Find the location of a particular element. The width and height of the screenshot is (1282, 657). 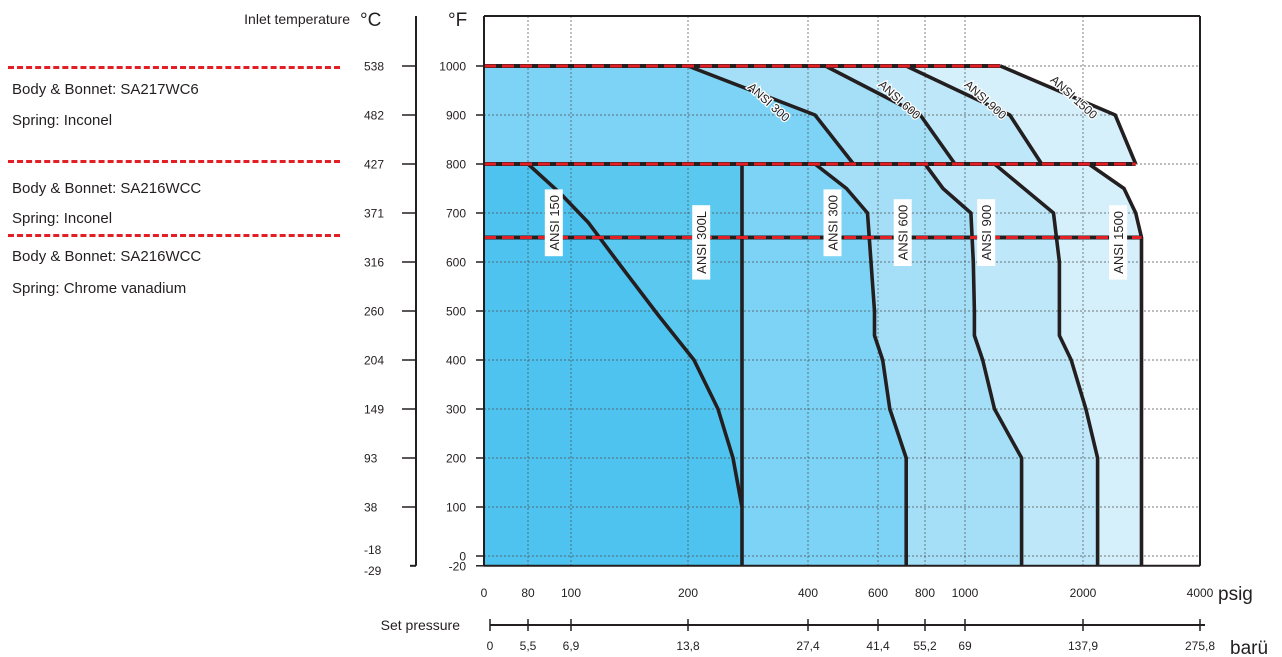

set-pressure-label: Set pressure is located at coordinates (421, 625).